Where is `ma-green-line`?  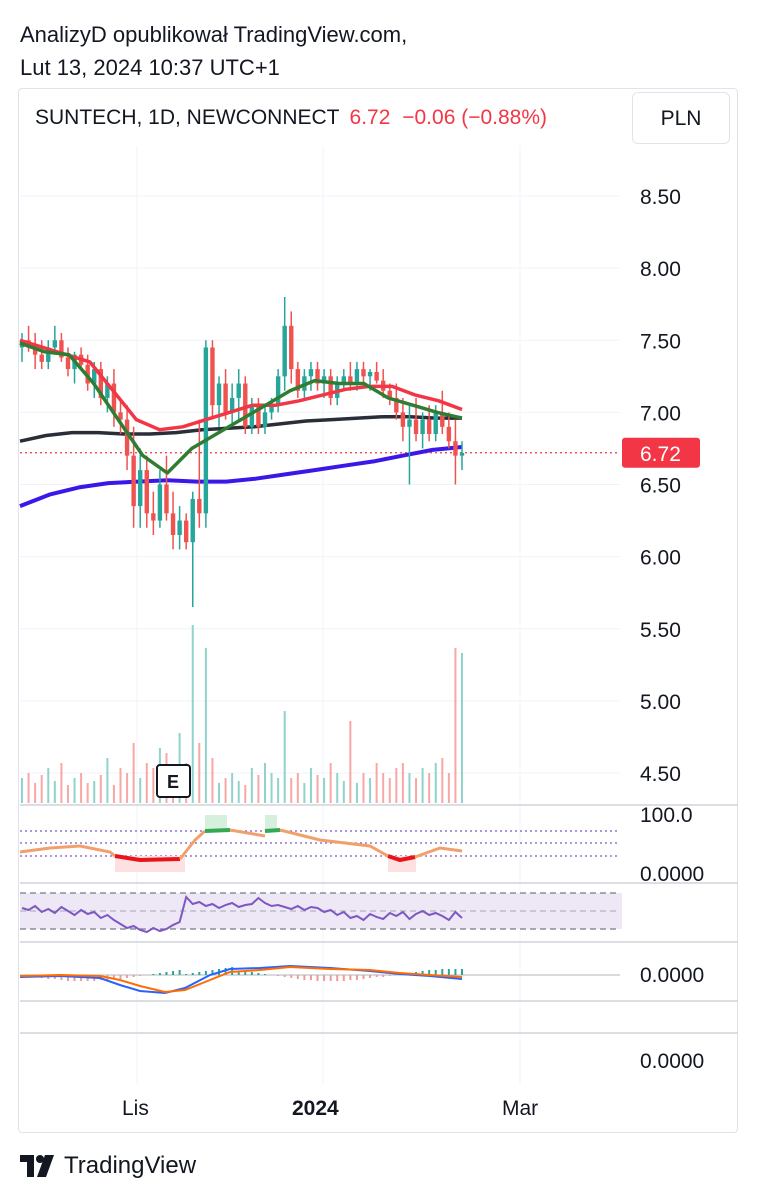
ma-green-line is located at coordinates (241, 408).